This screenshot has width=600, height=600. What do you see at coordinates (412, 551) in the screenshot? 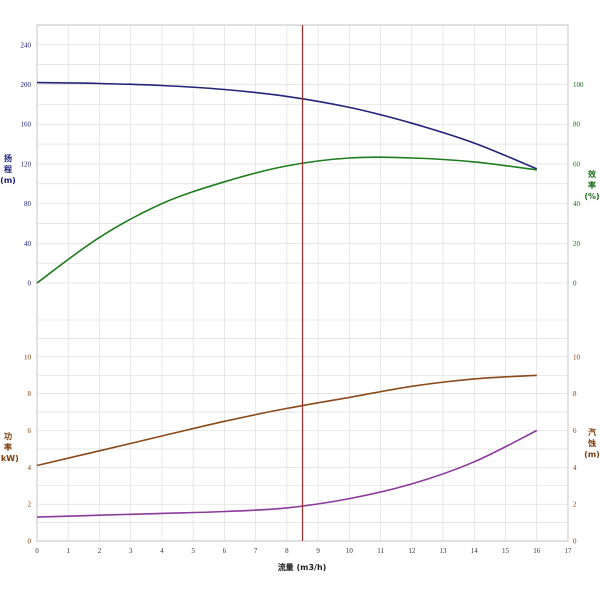
I see `x-tick-label: 12` at bounding box center [412, 551].